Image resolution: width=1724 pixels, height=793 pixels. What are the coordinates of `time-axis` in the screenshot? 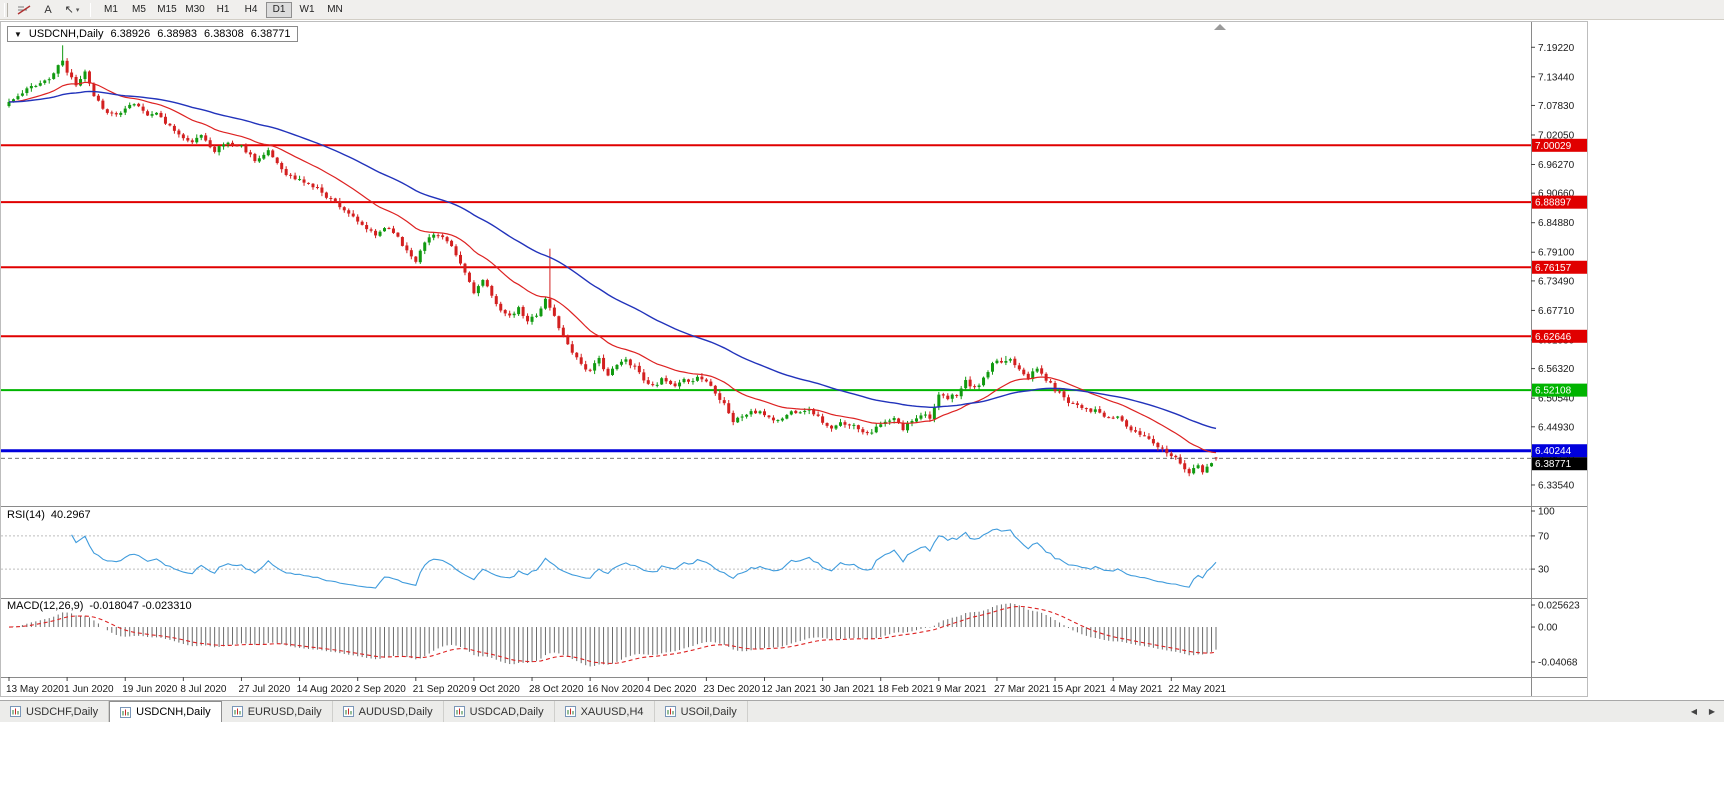 It's located at (766, 686).